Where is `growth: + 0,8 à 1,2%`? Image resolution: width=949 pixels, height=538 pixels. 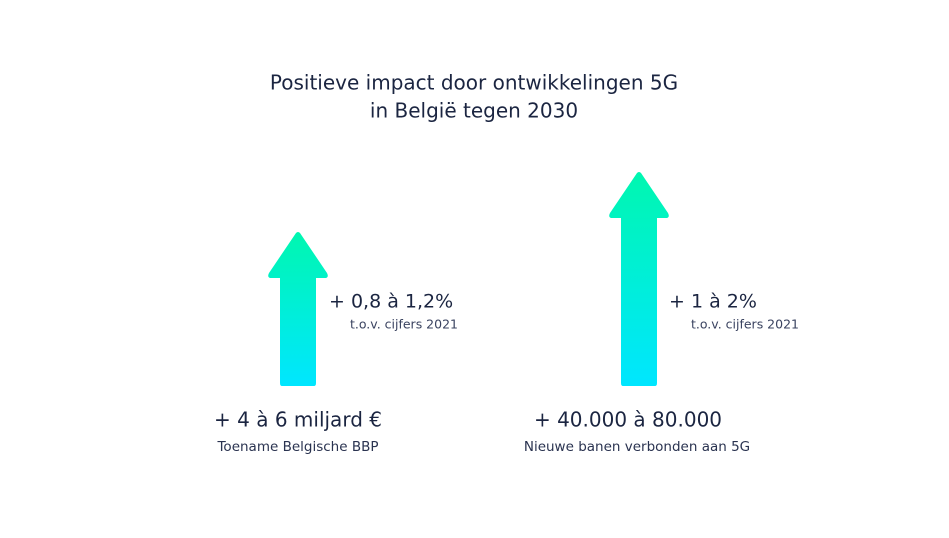
growth: + 0,8 à 1,2% is located at coordinates (391, 302).